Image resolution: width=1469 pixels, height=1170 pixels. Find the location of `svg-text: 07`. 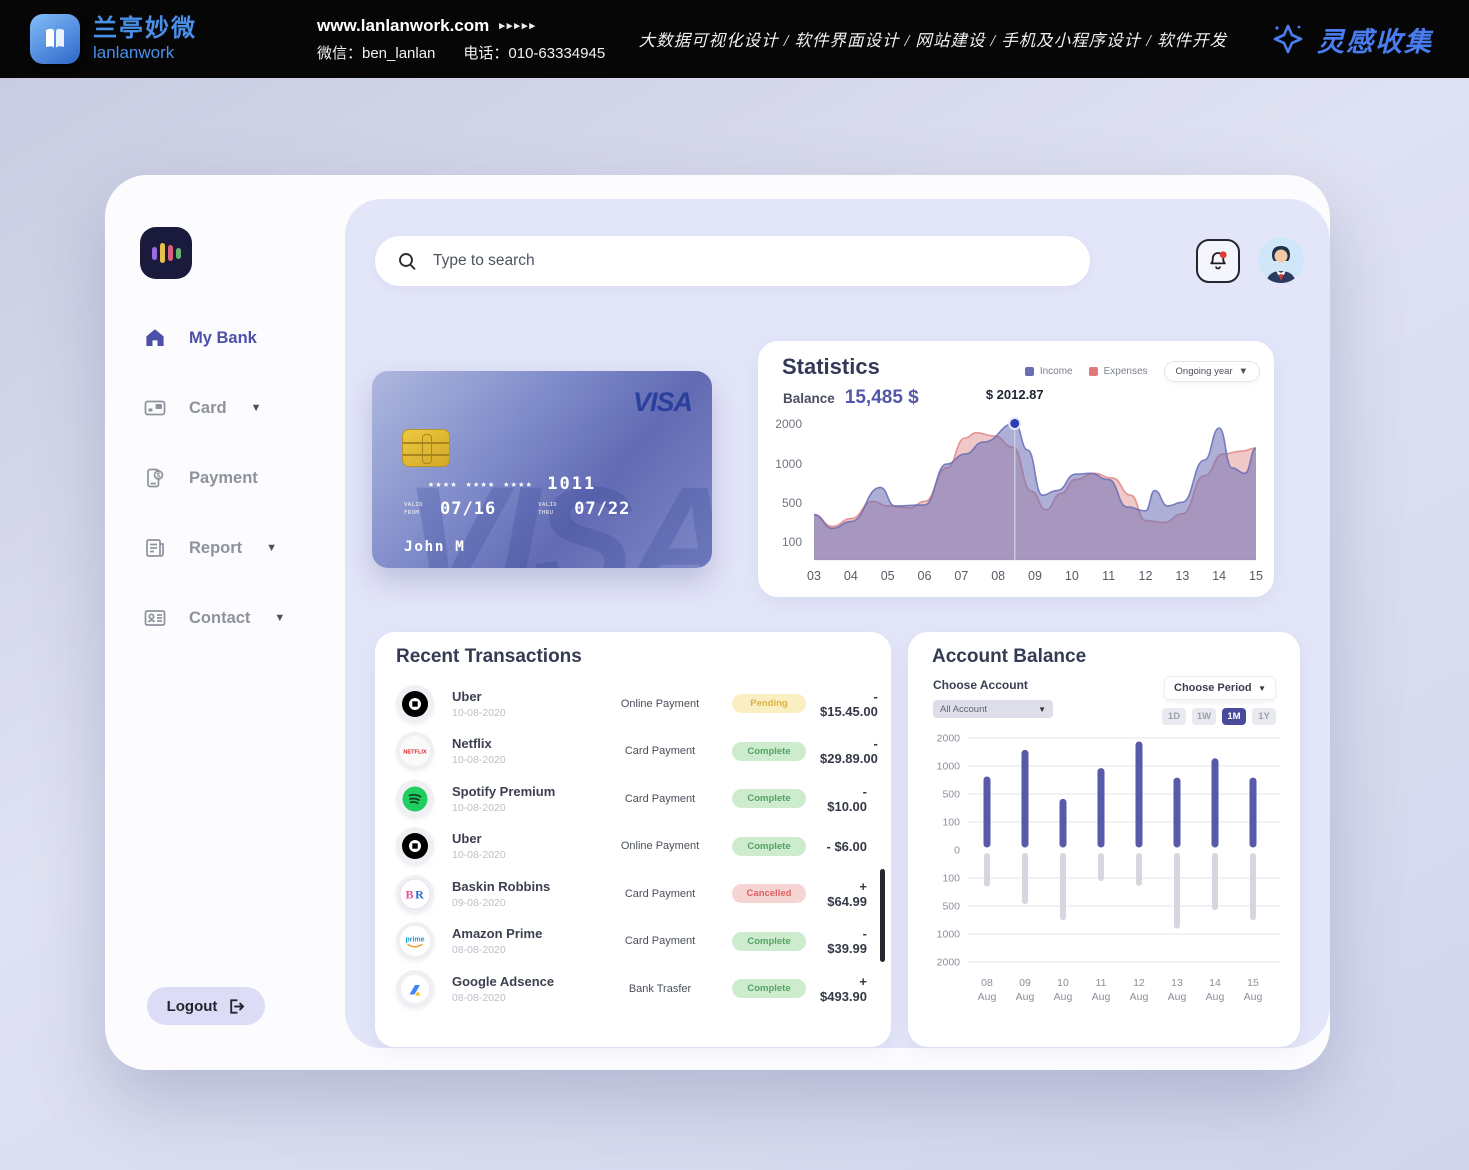

svg-text: 07 is located at coordinates (961, 576).